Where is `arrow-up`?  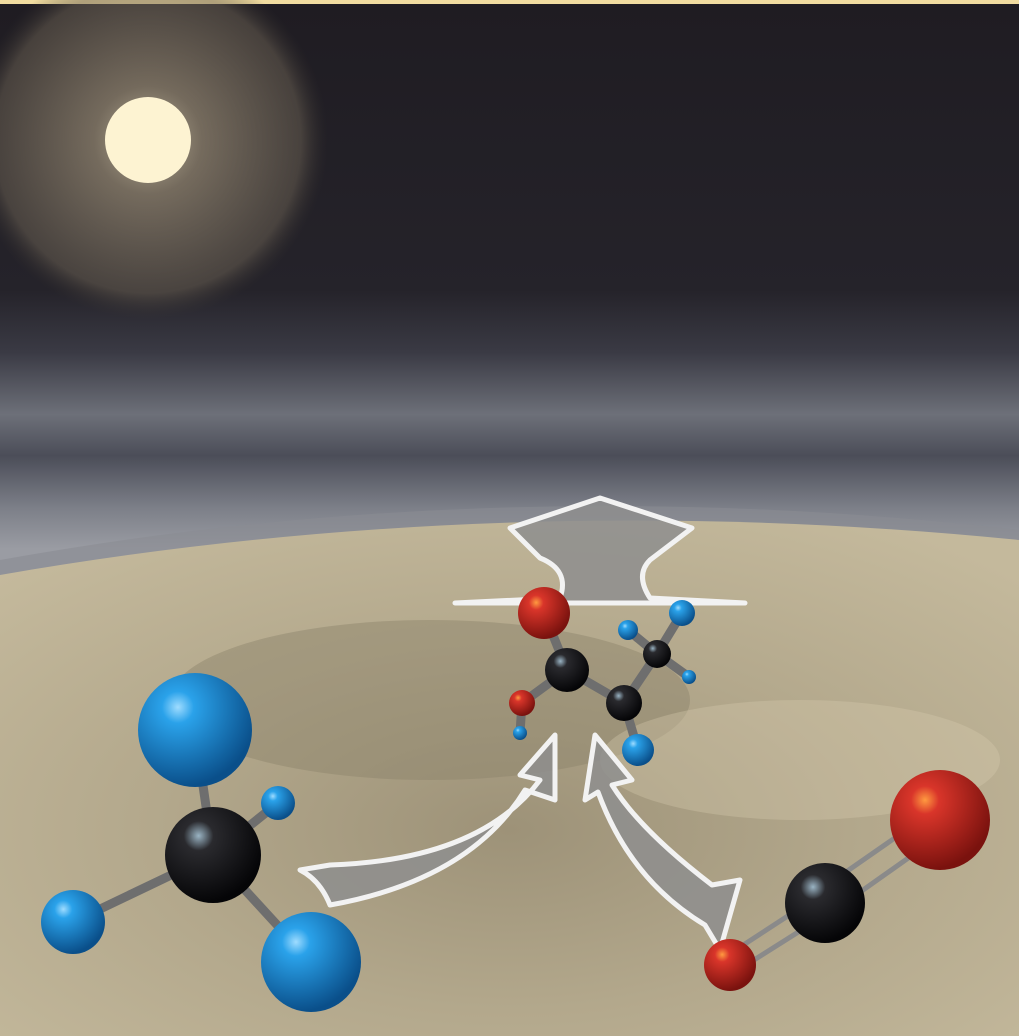 arrow-up is located at coordinates (600, 550).